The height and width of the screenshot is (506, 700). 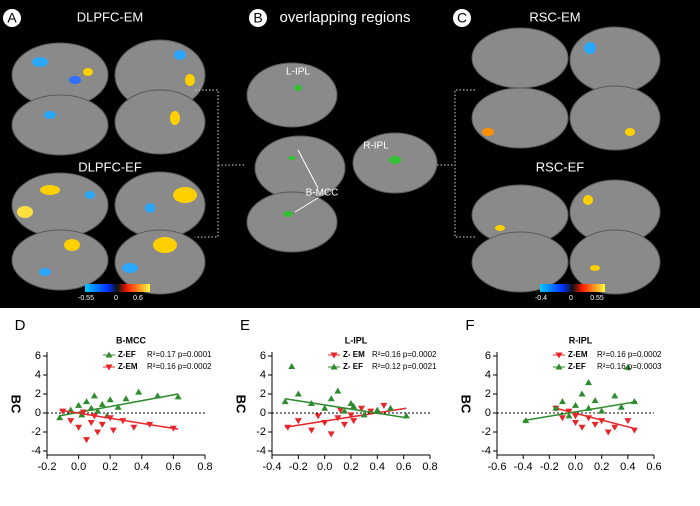 What do you see at coordinates (86, 298) in the screenshot?
I see `colorbar-label: -0.55` at bounding box center [86, 298].